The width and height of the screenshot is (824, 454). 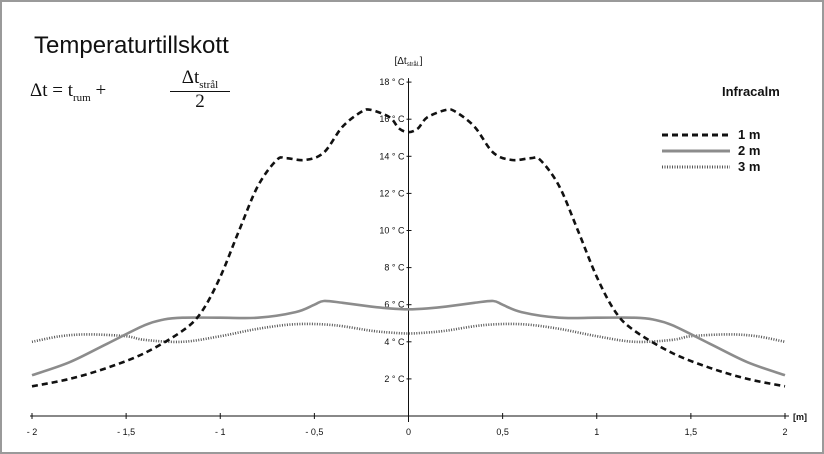 What do you see at coordinates (190, 77) in the screenshot?
I see `formula-num: Δt` at bounding box center [190, 77].